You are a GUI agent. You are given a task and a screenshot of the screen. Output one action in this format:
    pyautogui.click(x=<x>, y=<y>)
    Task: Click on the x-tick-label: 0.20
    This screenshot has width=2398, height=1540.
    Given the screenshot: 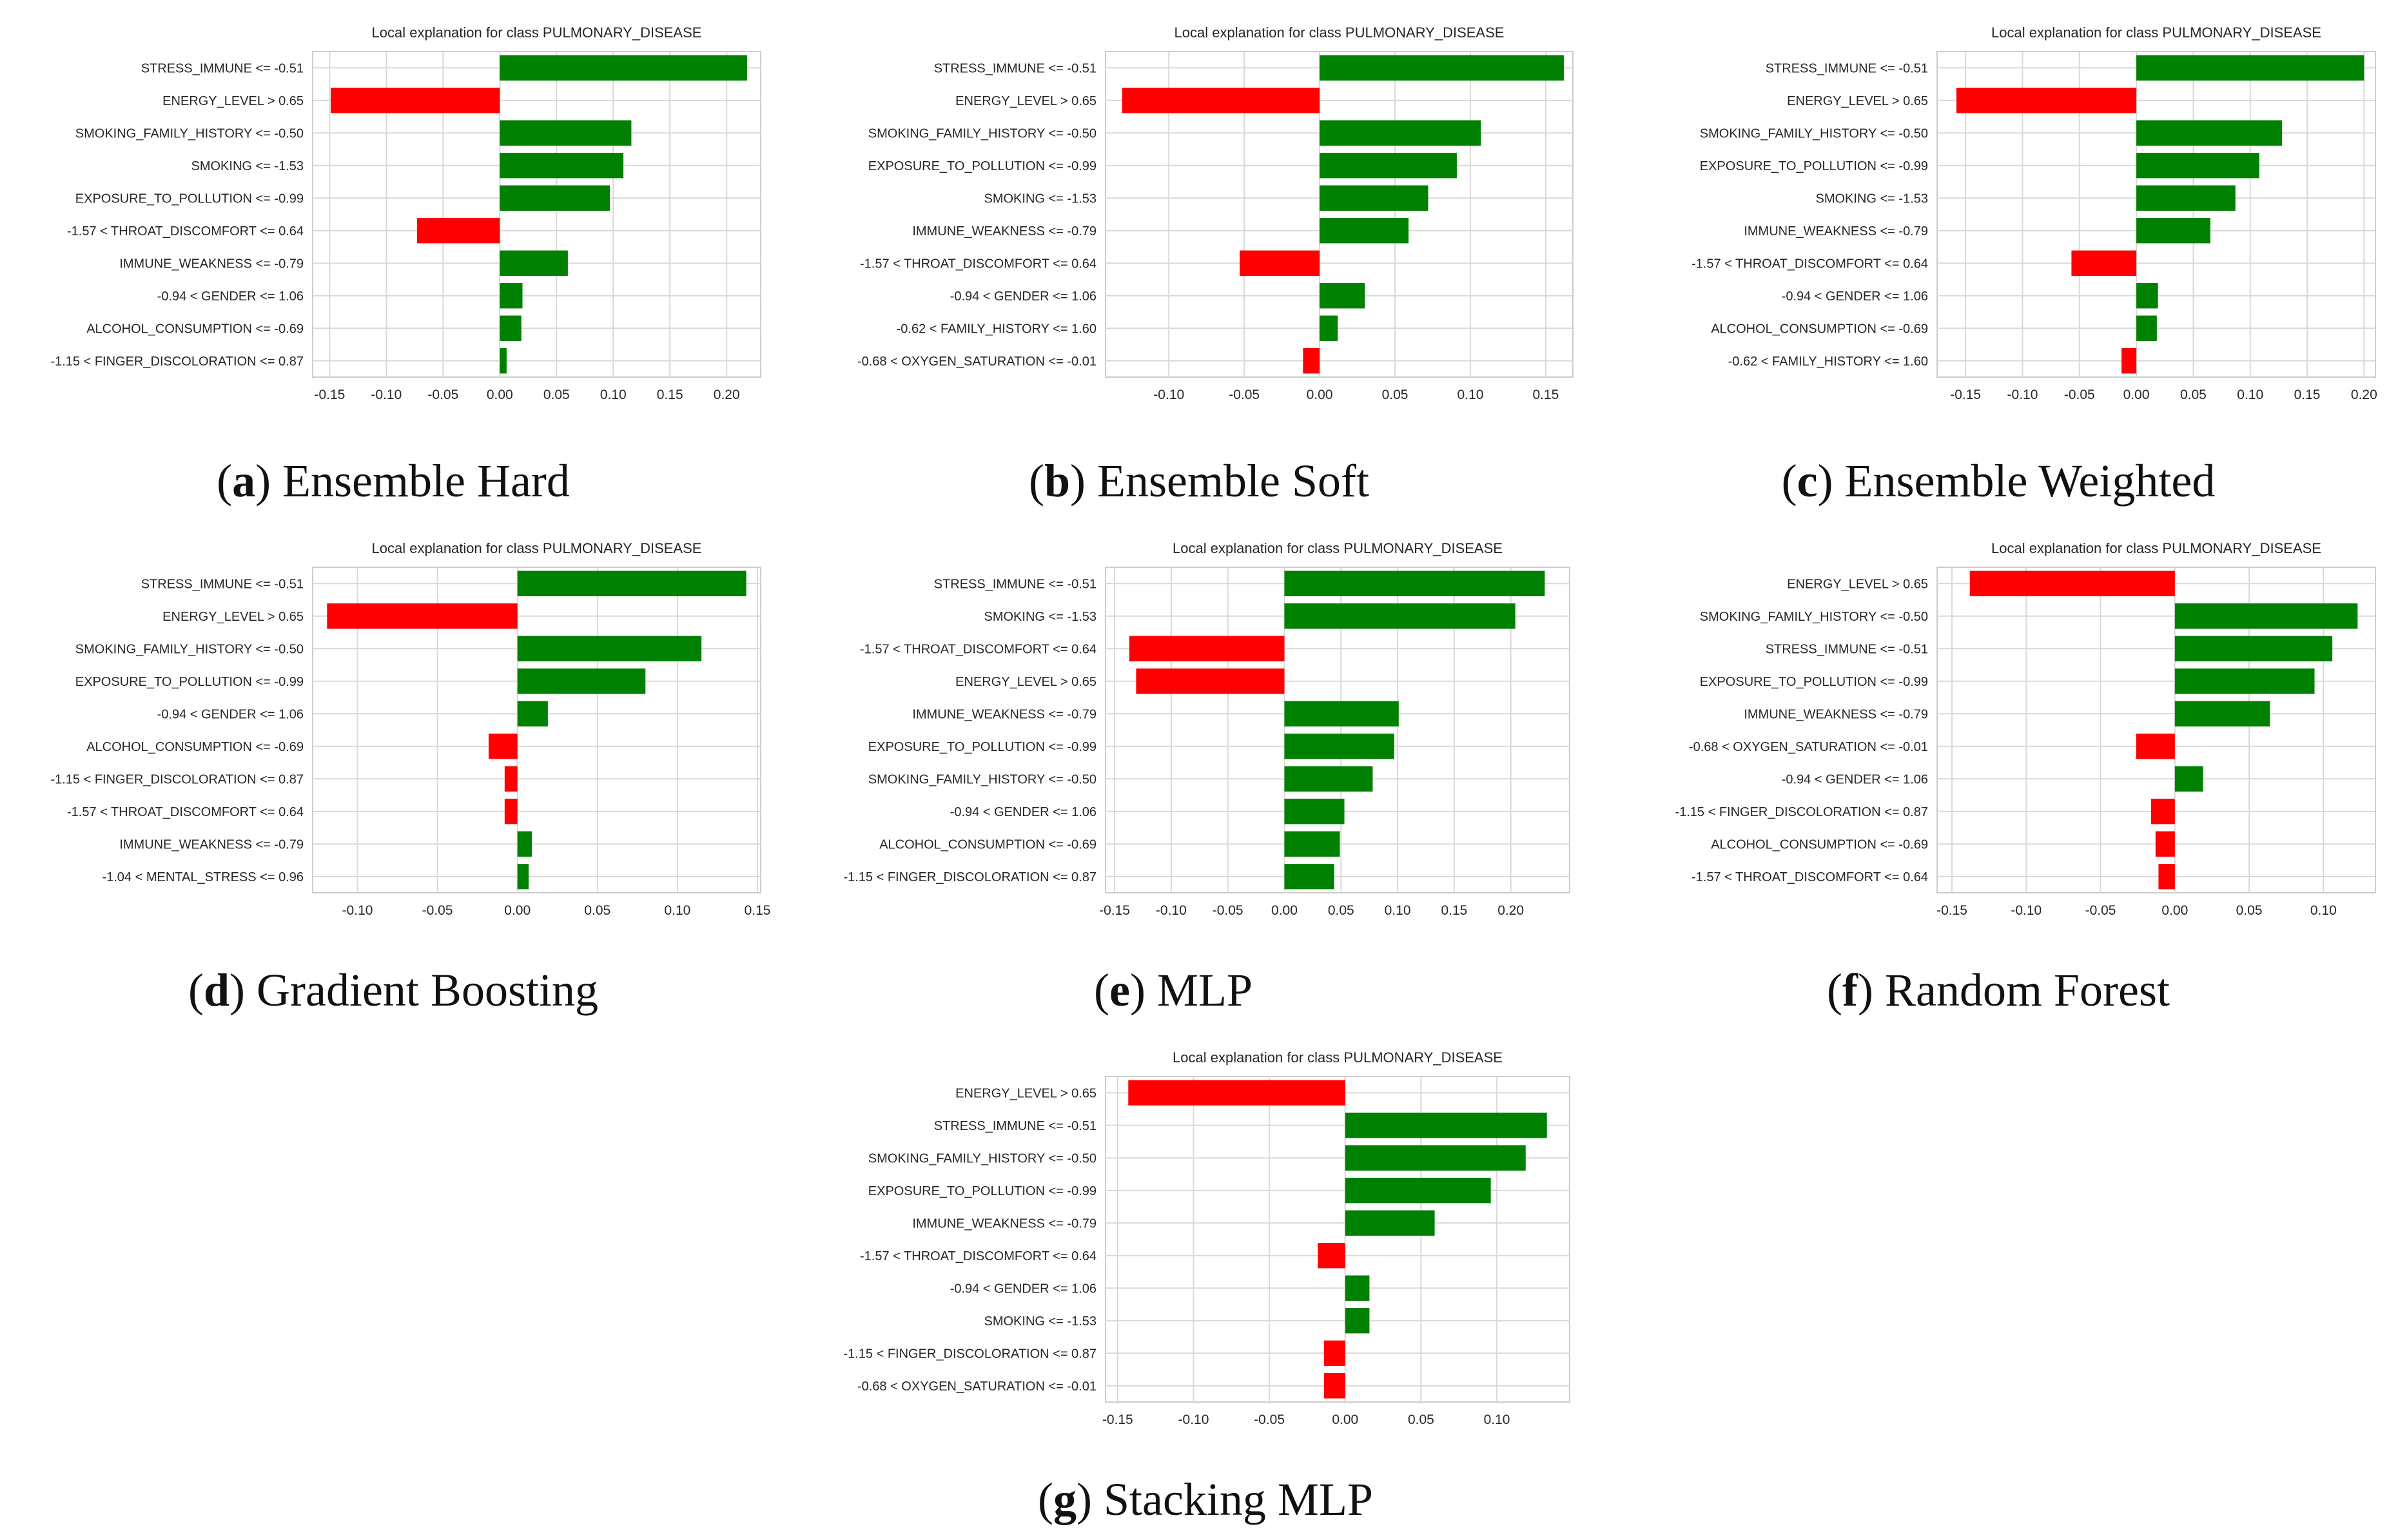 What is the action you would take?
    pyautogui.click(x=727, y=394)
    